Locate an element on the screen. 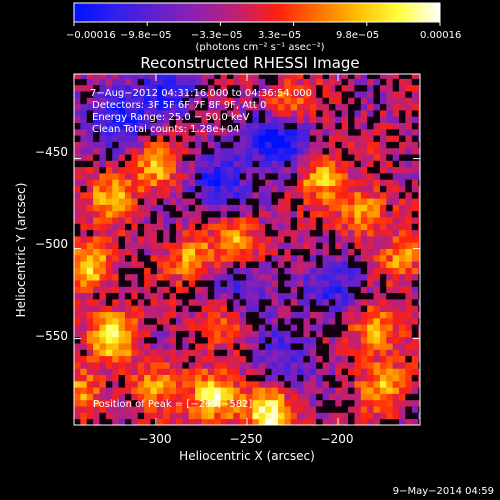 This screenshot has height=500, width=500. x-axis-label: Heliocentric X (arcsec) is located at coordinates (247, 456).